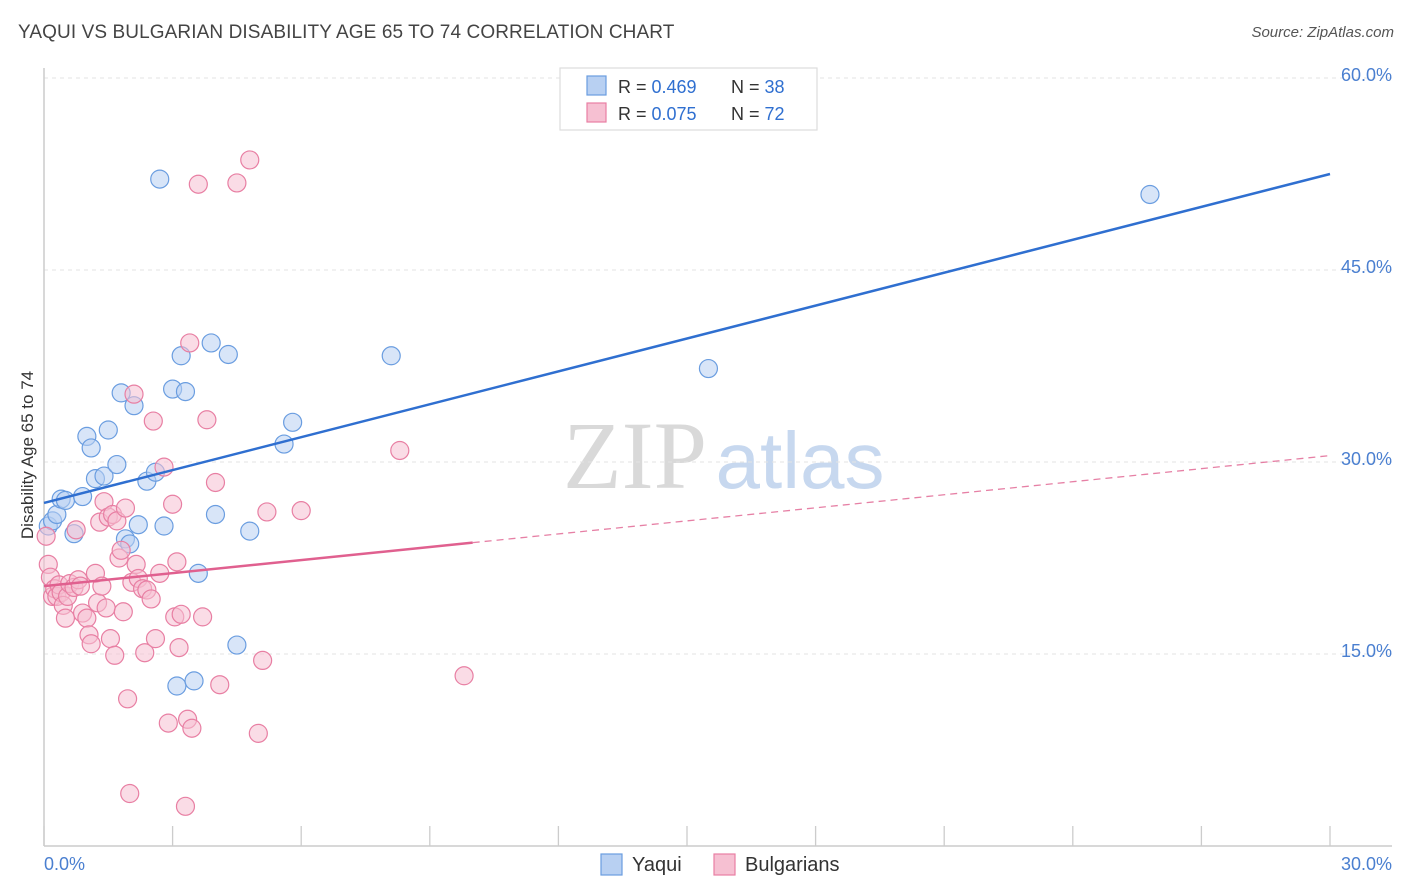 Image resolution: width=1406 pixels, height=892 pixels. Describe the element at coordinates (724, 864) in the screenshot. I see `legend-swatch-bulgarians` at that location.